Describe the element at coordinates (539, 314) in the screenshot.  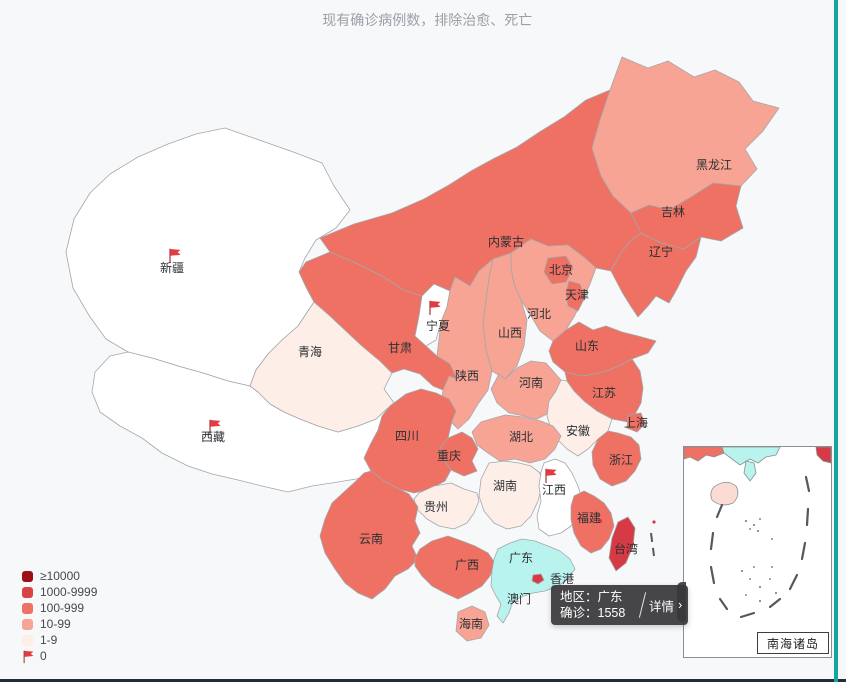
I see `province-label-hebei: 河北` at that location.